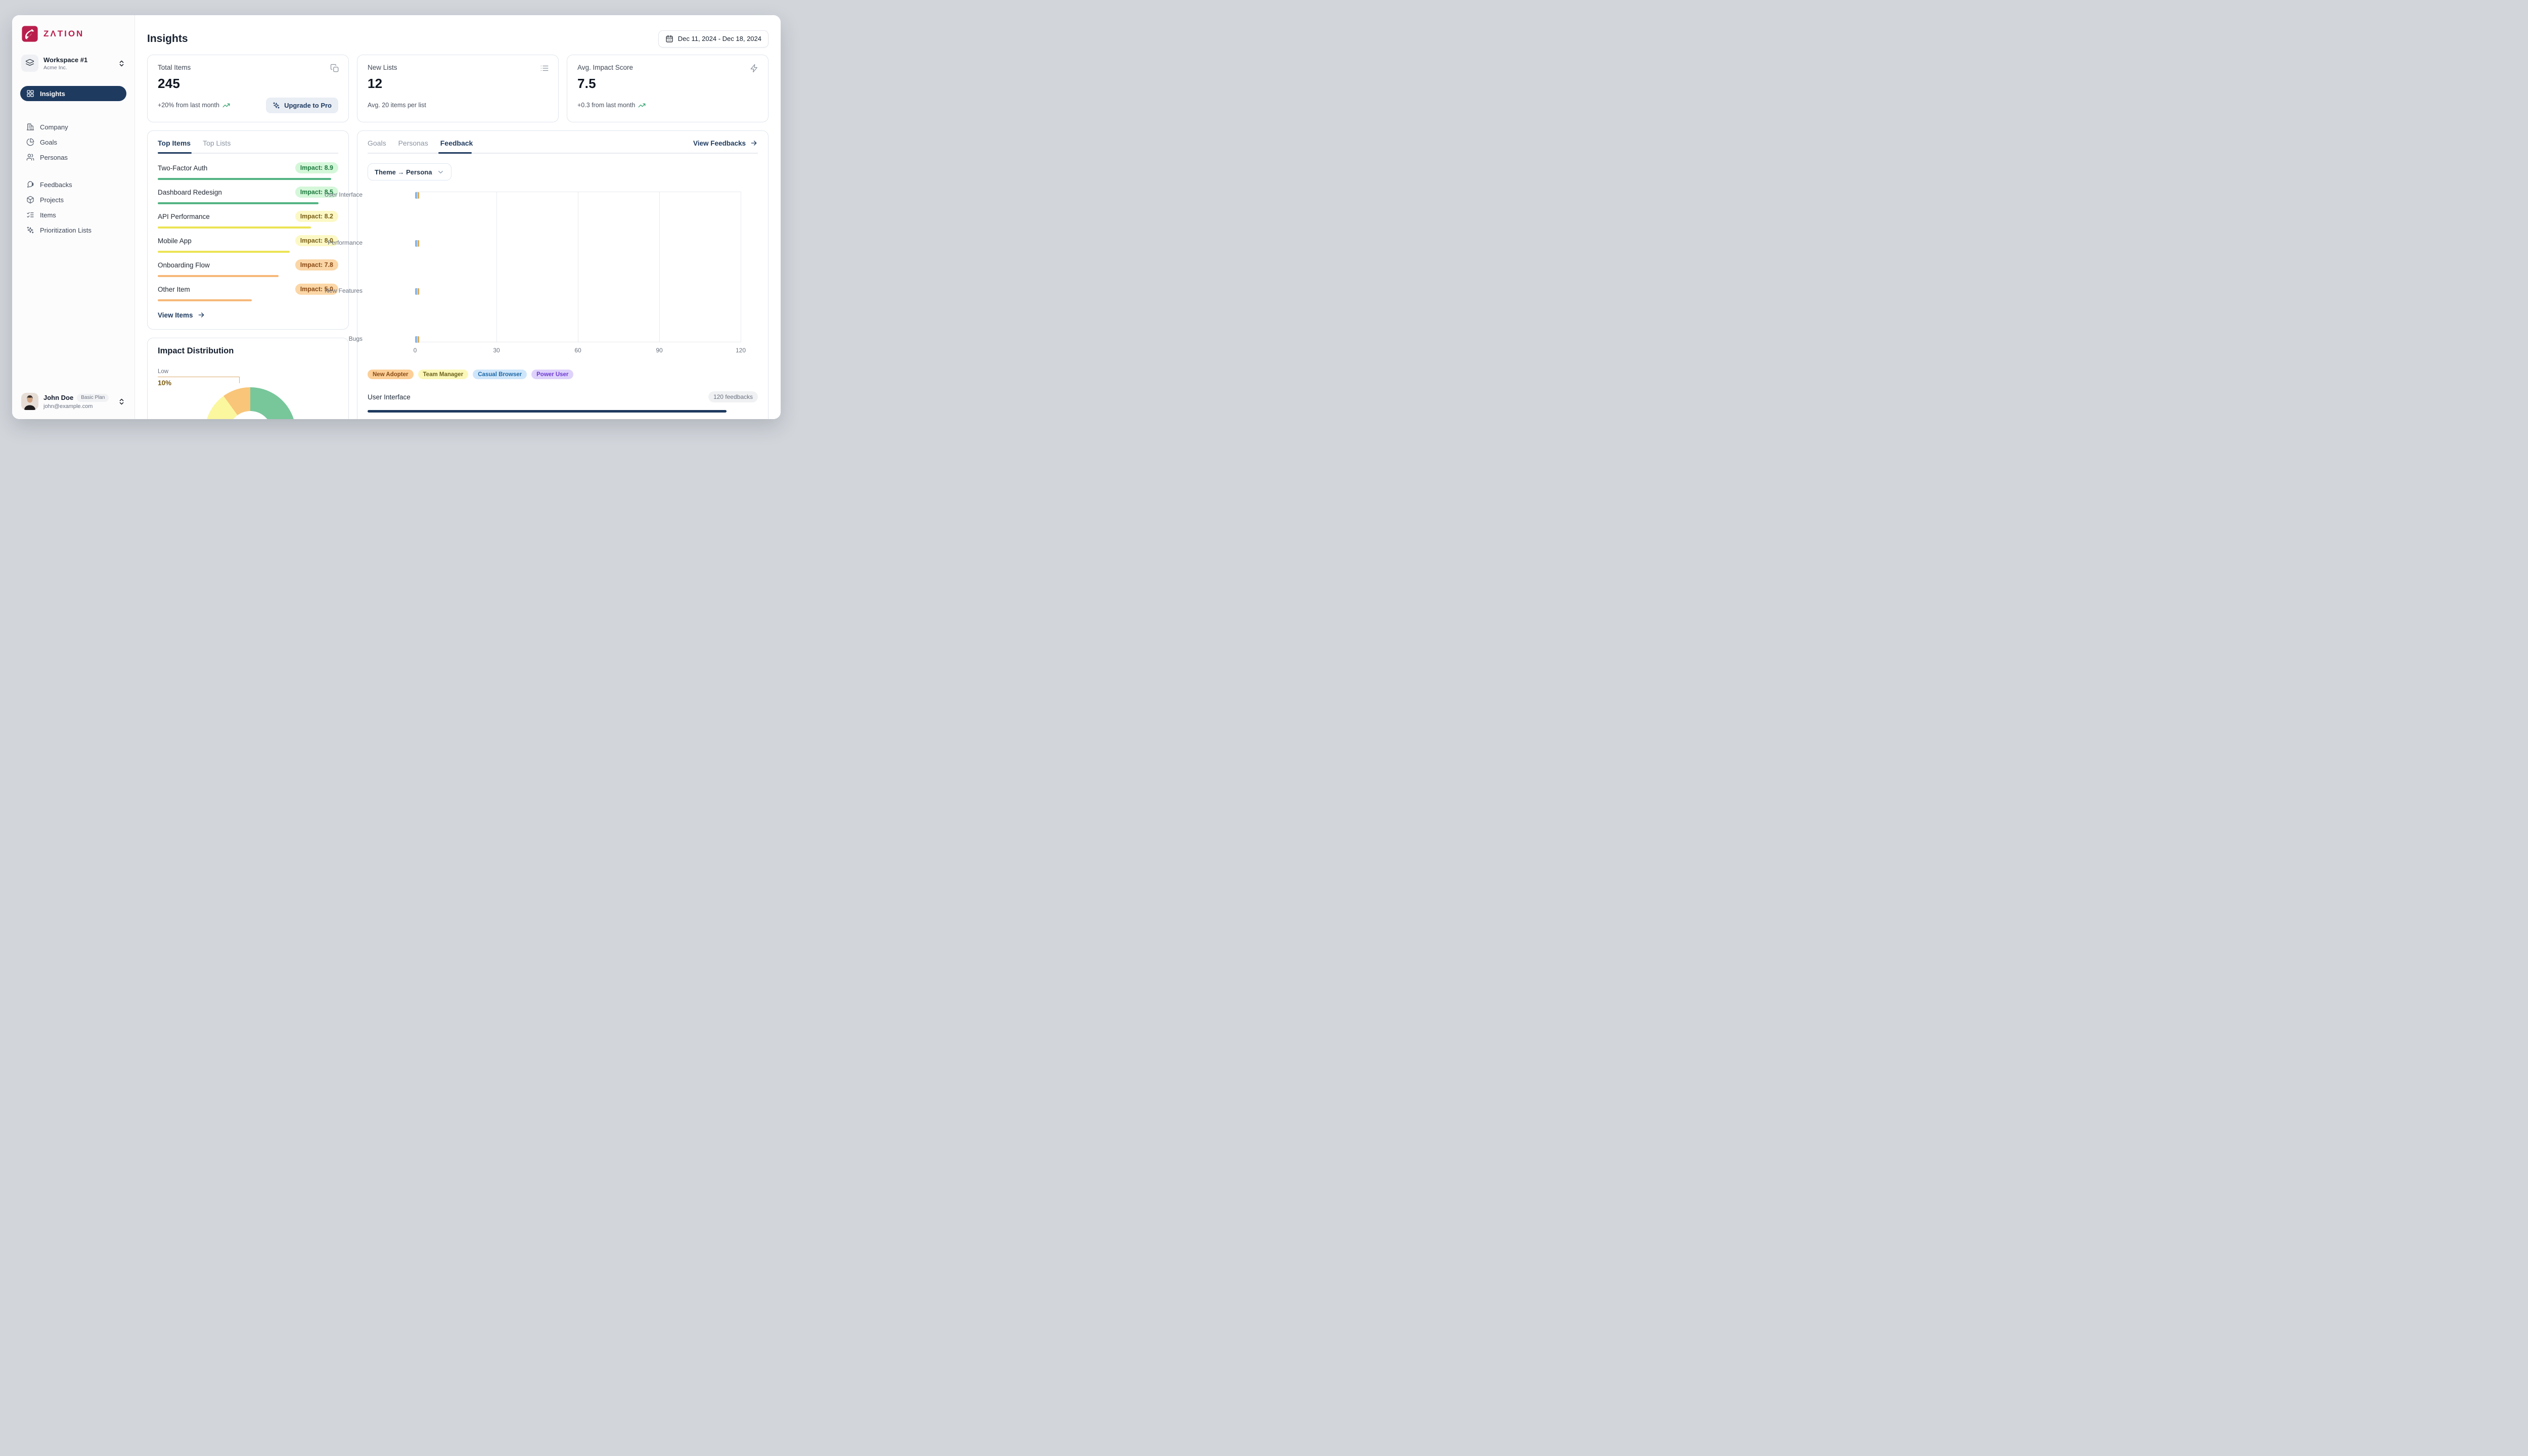  What do you see at coordinates (248, 289) in the screenshot?
I see `top-item: Other Item Impact: 5.0` at bounding box center [248, 289].